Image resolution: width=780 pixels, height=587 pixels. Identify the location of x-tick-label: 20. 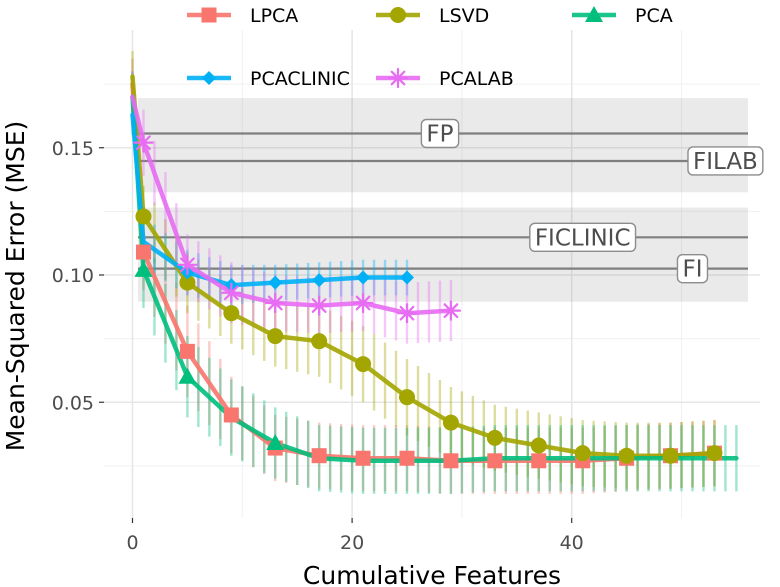
(352, 543).